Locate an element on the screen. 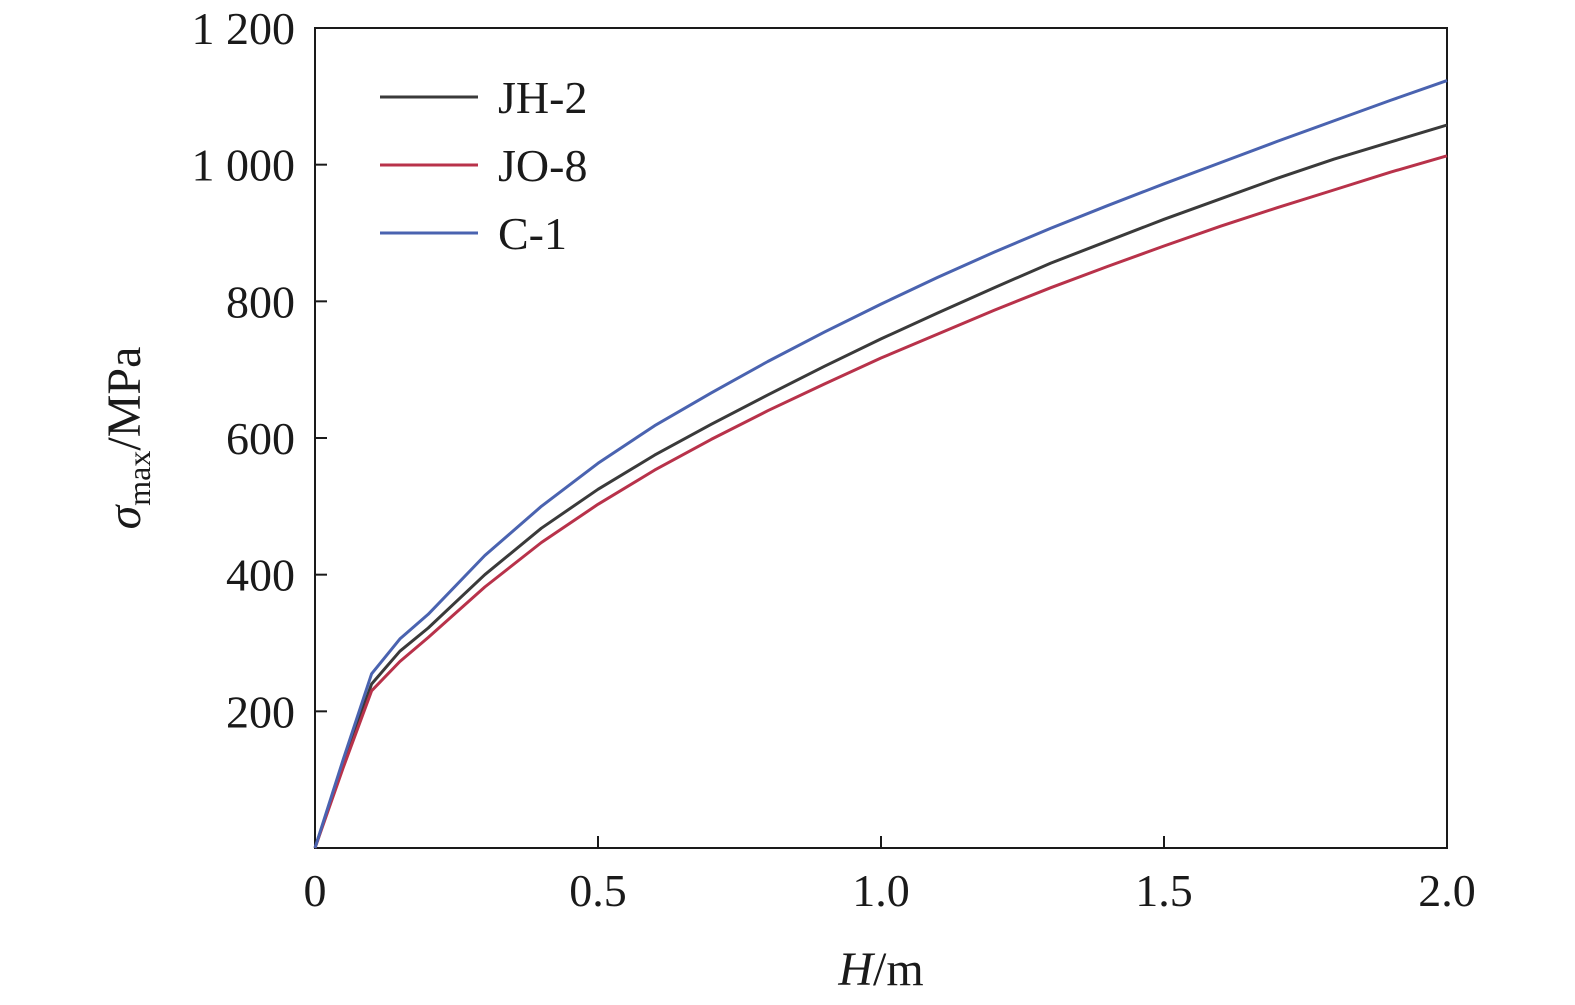 The width and height of the screenshot is (1575, 1005). y-axis-label: σmax/MPa is located at coordinates (127, 438).